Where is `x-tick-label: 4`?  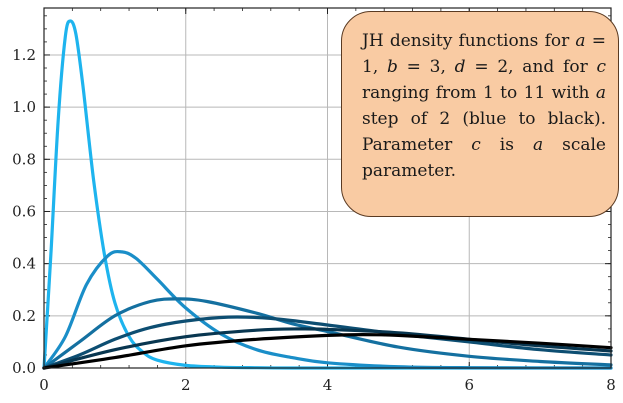
x-tick-label: 4 is located at coordinates (328, 385).